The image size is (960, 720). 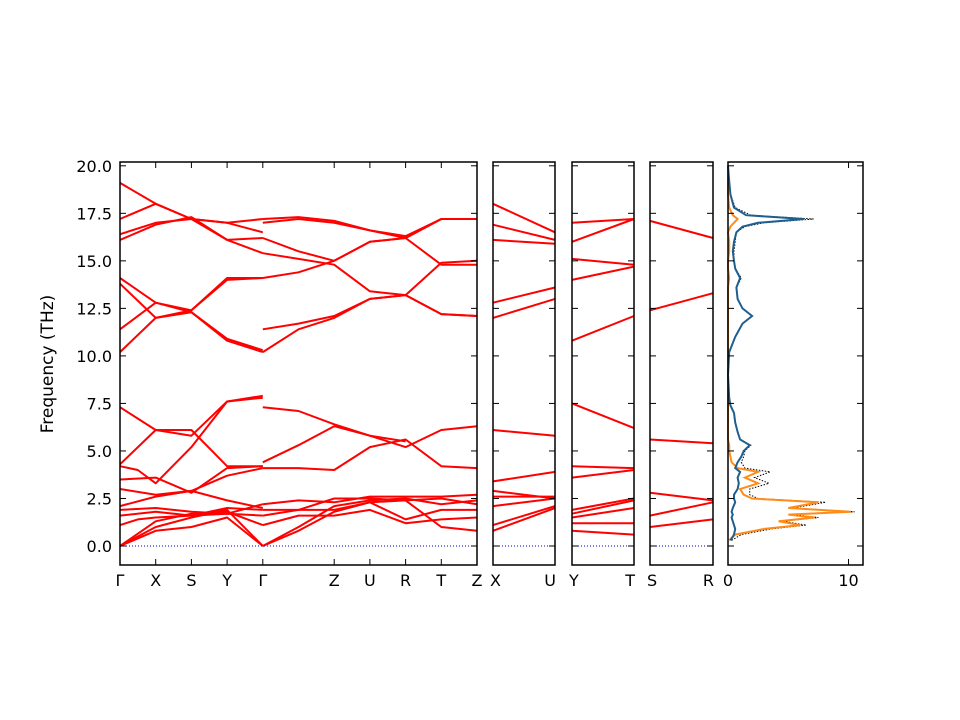 I want to click on y-tick-label-4: 10.0, so click(x=94, y=356).